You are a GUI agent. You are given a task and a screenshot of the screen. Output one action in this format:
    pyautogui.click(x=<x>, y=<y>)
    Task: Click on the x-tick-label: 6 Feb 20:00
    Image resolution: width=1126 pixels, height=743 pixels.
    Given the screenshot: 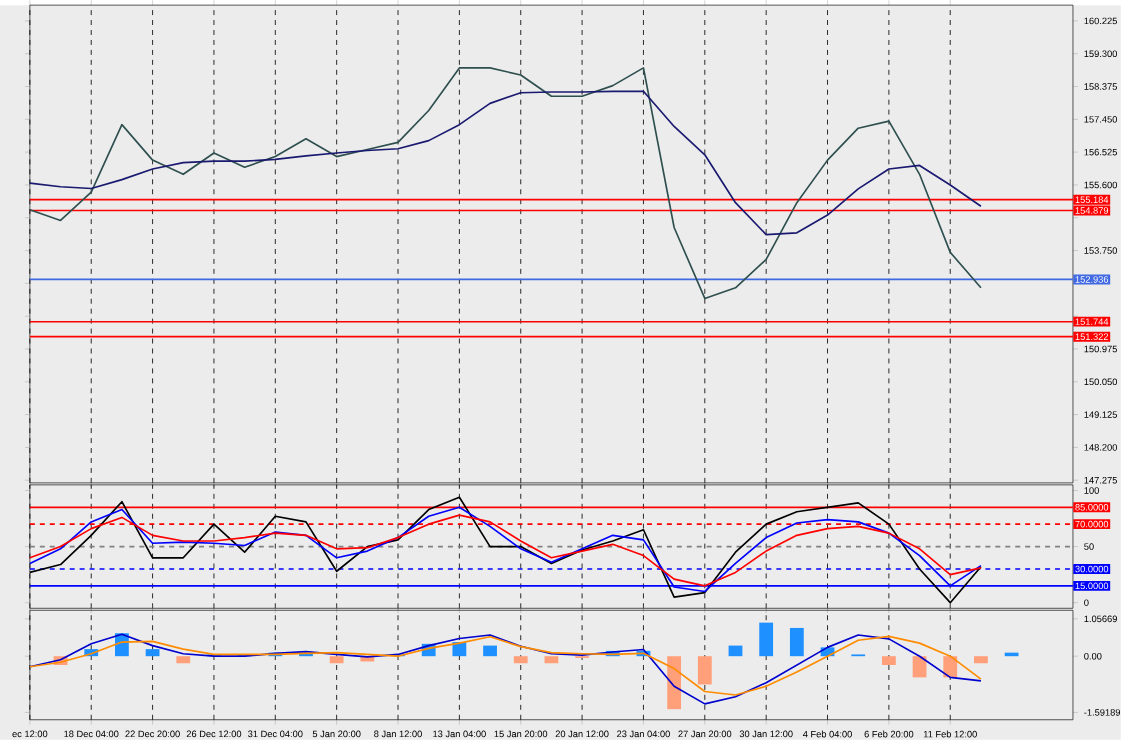 What is the action you would take?
    pyautogui.click(x=889, y=734)
    